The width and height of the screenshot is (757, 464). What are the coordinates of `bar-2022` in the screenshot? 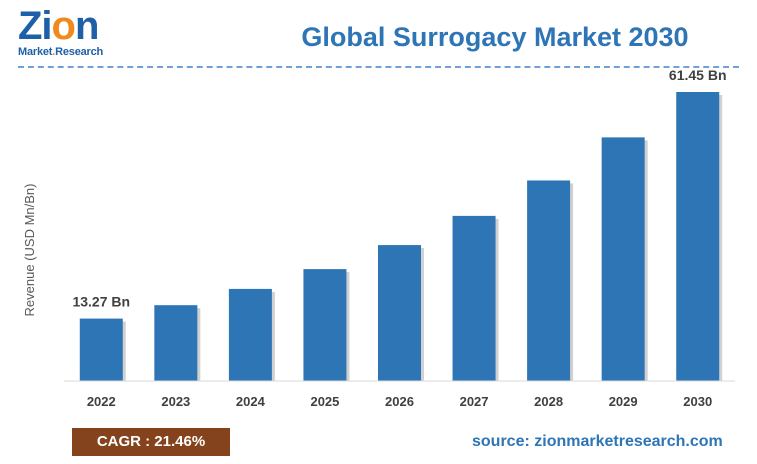 It's located at (101, 349).